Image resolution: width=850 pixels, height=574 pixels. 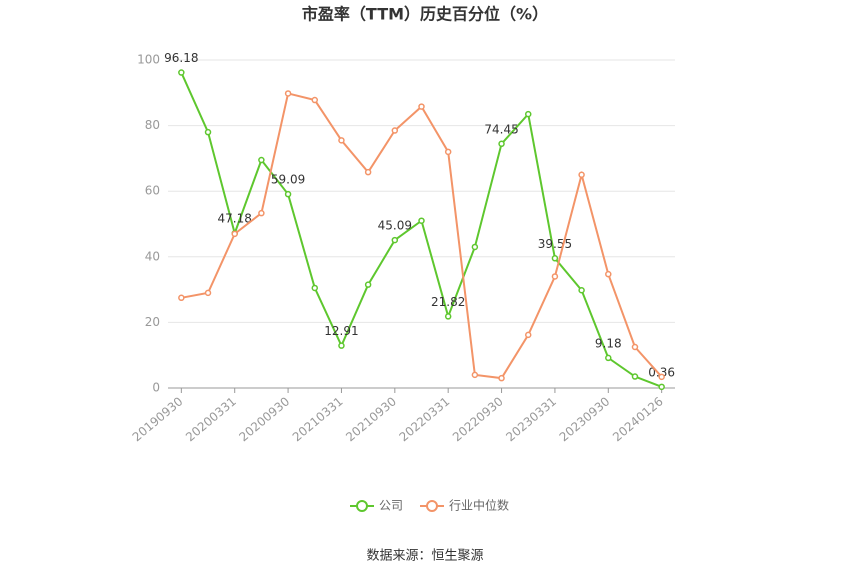 What do you see at coordinates (638, 419) in the screenshot?
I see `x-tick-label: 20240126` at bounding box center [638, 419].